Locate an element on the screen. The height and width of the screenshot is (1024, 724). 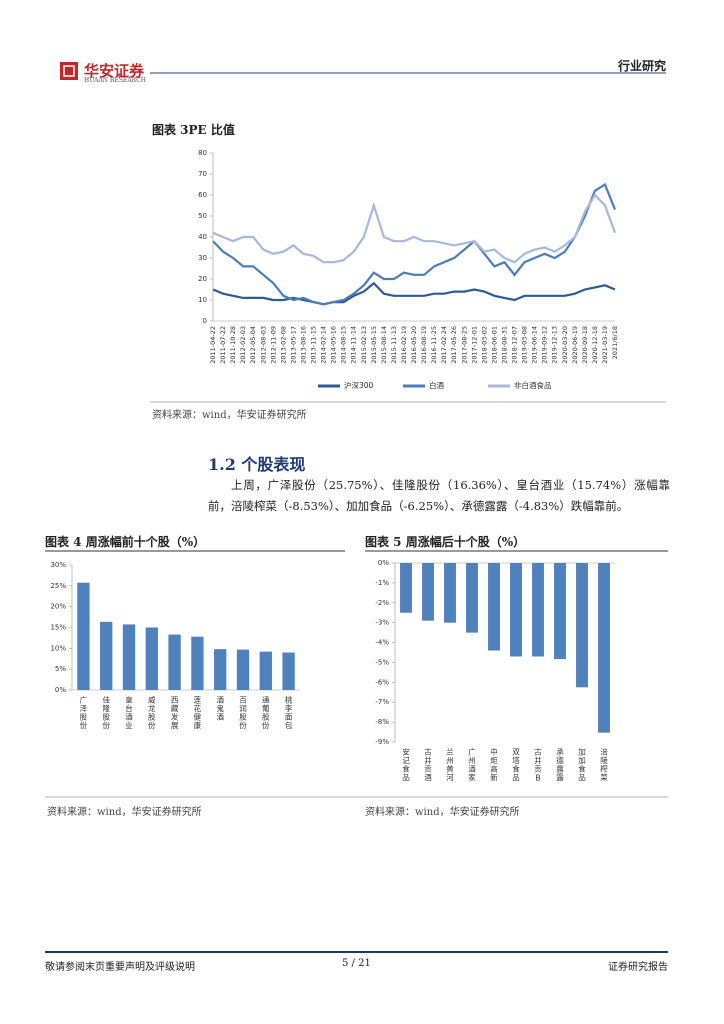
x-tick-label: 安记食品 is located at coordinates (405, 765).